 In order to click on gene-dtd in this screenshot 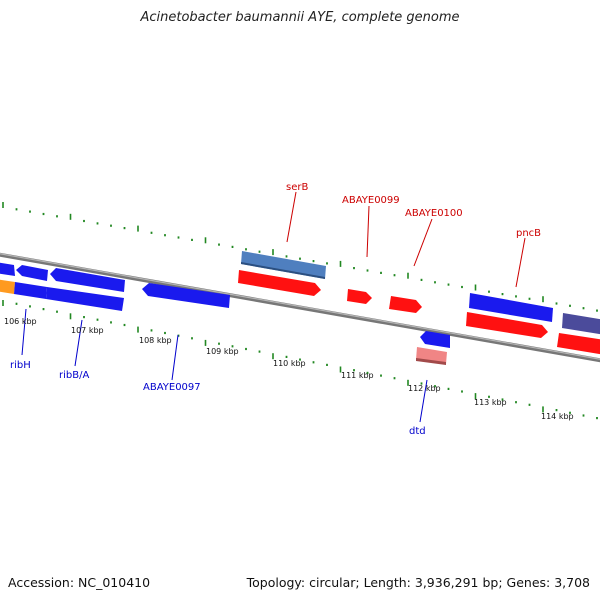, I will do `click(435, 339)`.